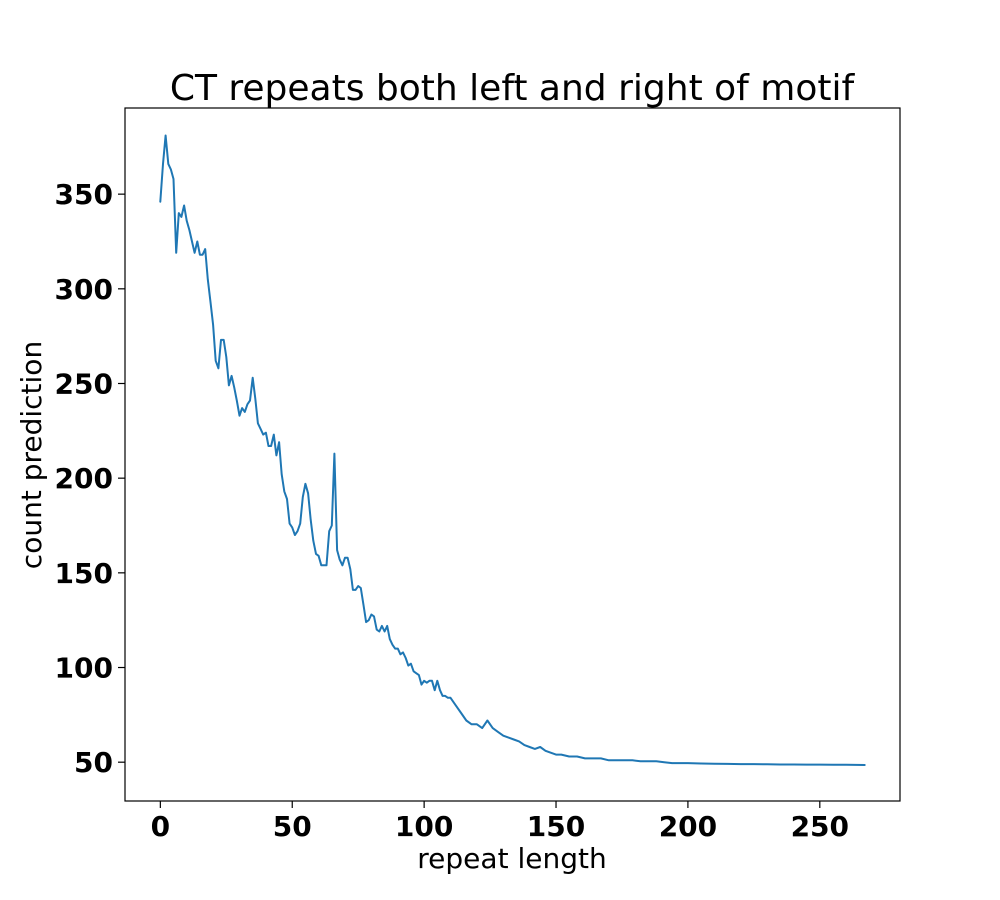 The image size is (1000, 900). I want to click on y-axis: 50 100 150 200 250 300 350, so click(90, 478).